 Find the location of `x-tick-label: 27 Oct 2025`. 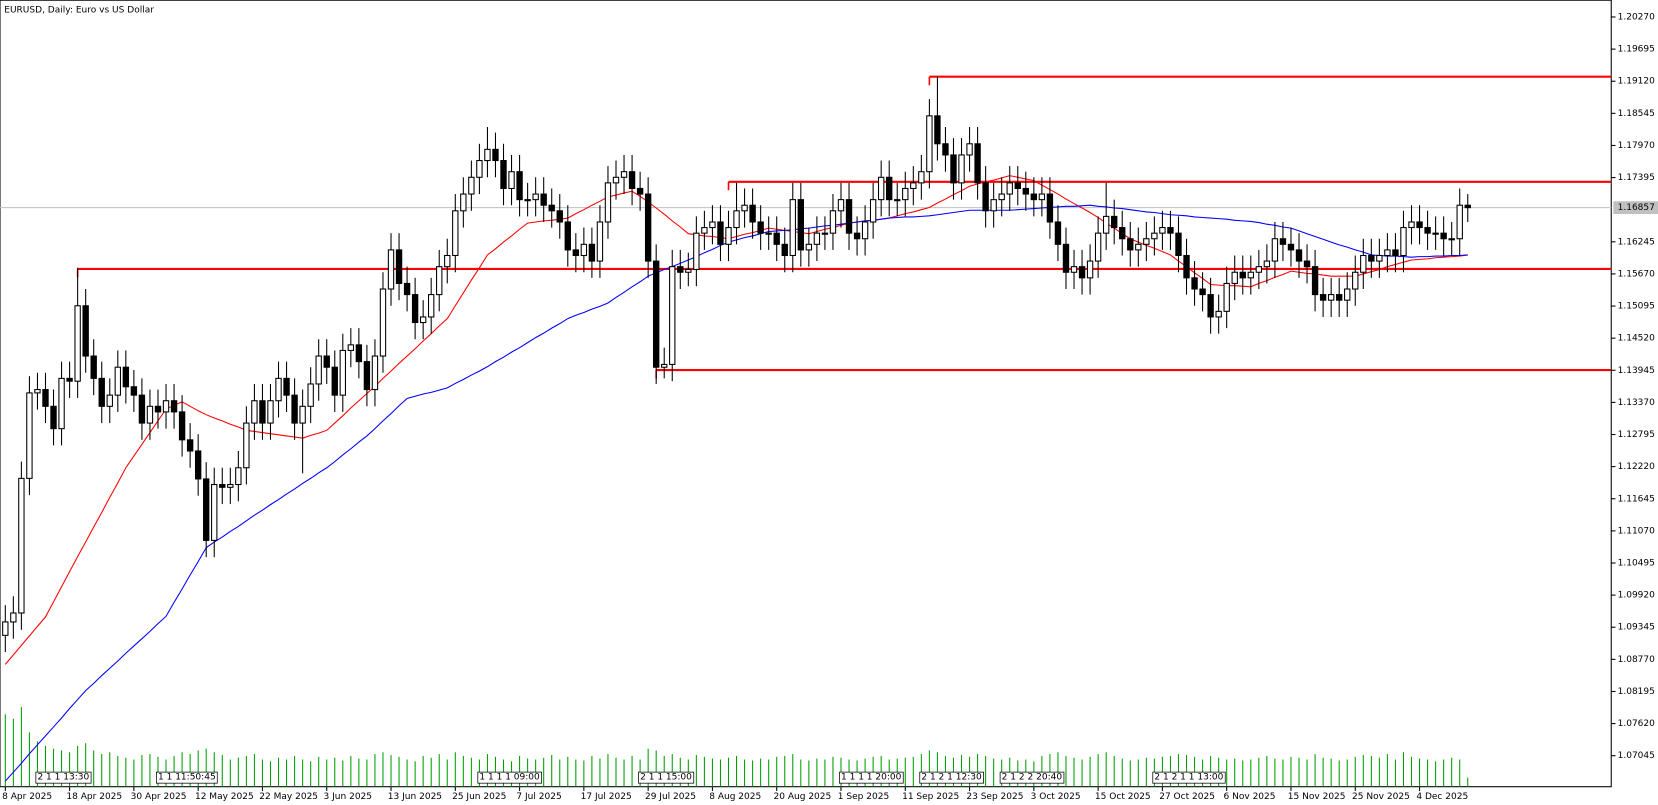

x-tick-label: 27 Oct 2025 is located at coordinates (1187, 797).